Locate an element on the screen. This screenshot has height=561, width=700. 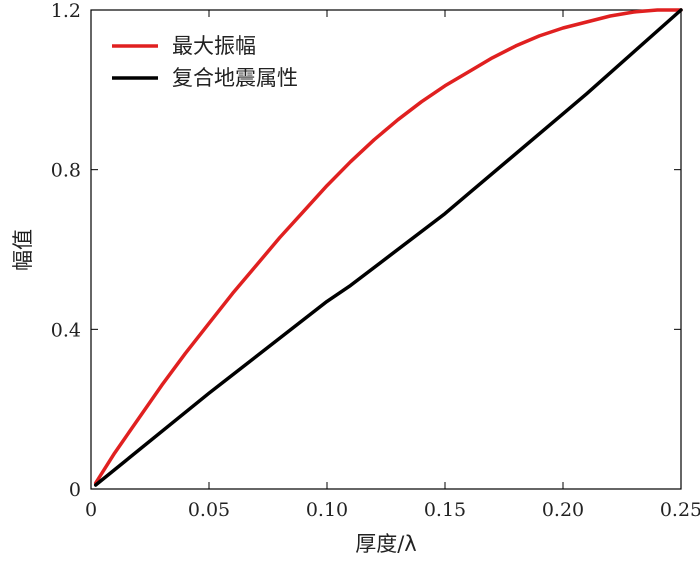
y-tick-label: 0.4 is located at coordinates (66, 330).